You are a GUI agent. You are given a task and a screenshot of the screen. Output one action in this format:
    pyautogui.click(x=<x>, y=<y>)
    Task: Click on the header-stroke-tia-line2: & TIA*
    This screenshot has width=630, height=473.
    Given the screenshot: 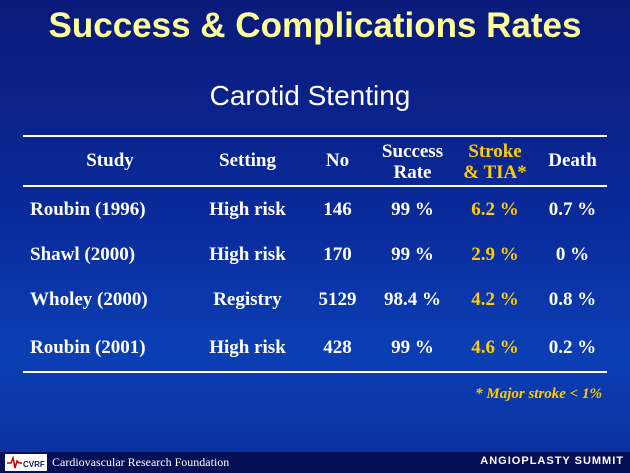 What is the action you would take?
    pyautogui.click(x=495, y=172)
    